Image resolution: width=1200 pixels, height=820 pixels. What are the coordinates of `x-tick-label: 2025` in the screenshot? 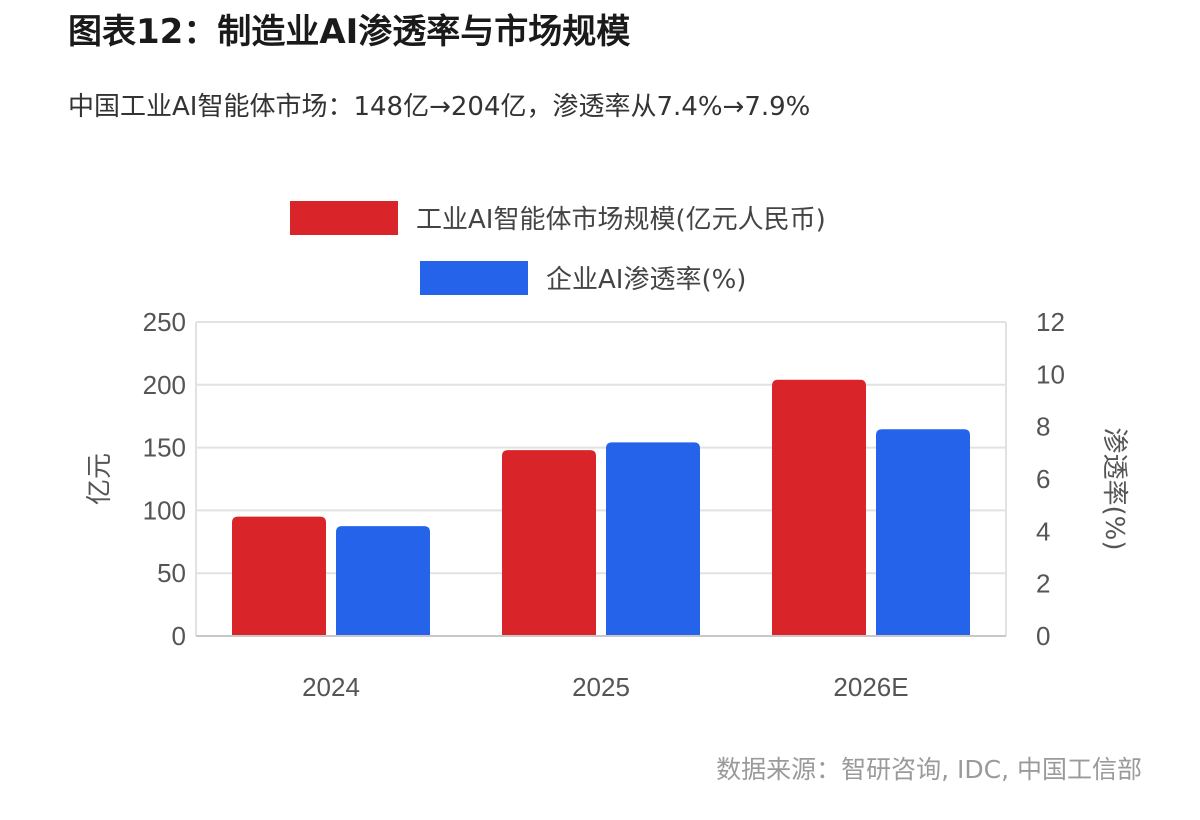 It's located at (601, 687).